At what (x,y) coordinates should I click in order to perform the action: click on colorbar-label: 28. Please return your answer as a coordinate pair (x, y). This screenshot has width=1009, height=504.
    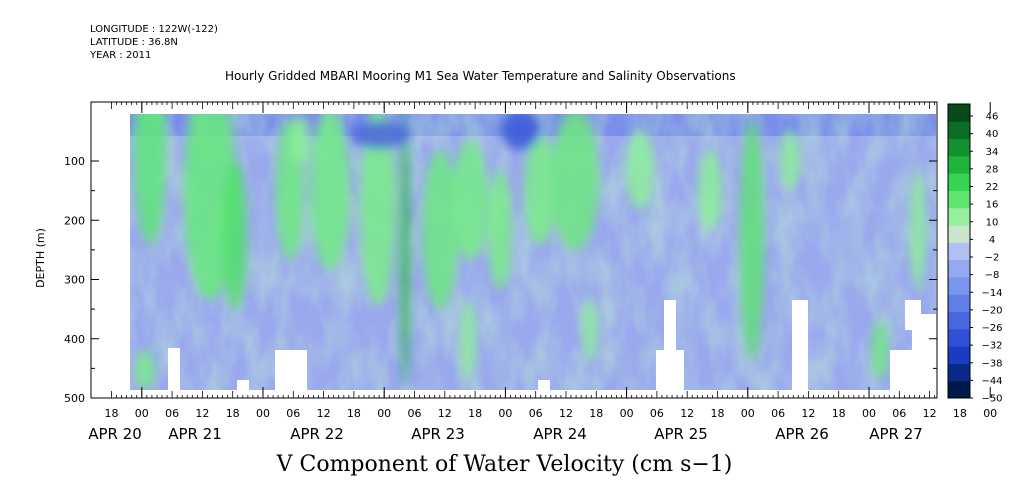
    Looking at the image, I should click on (992, 169).